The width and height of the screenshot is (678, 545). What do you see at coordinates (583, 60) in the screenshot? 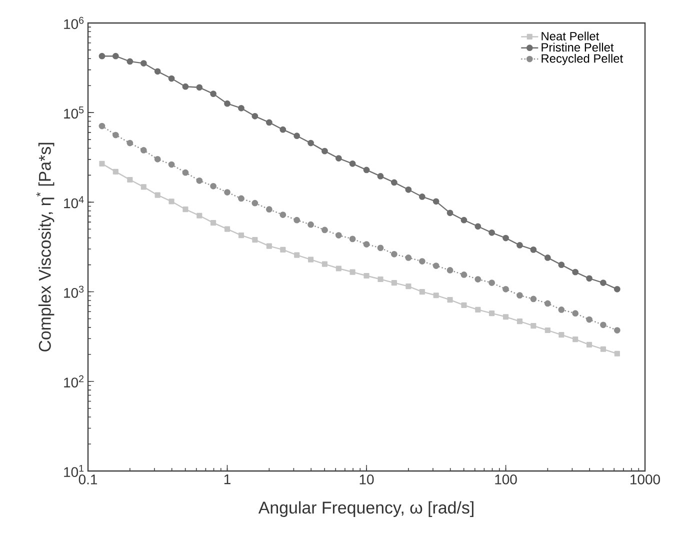
I see `legend-label: Recycled Pellet` at bounding box center [583, 60].